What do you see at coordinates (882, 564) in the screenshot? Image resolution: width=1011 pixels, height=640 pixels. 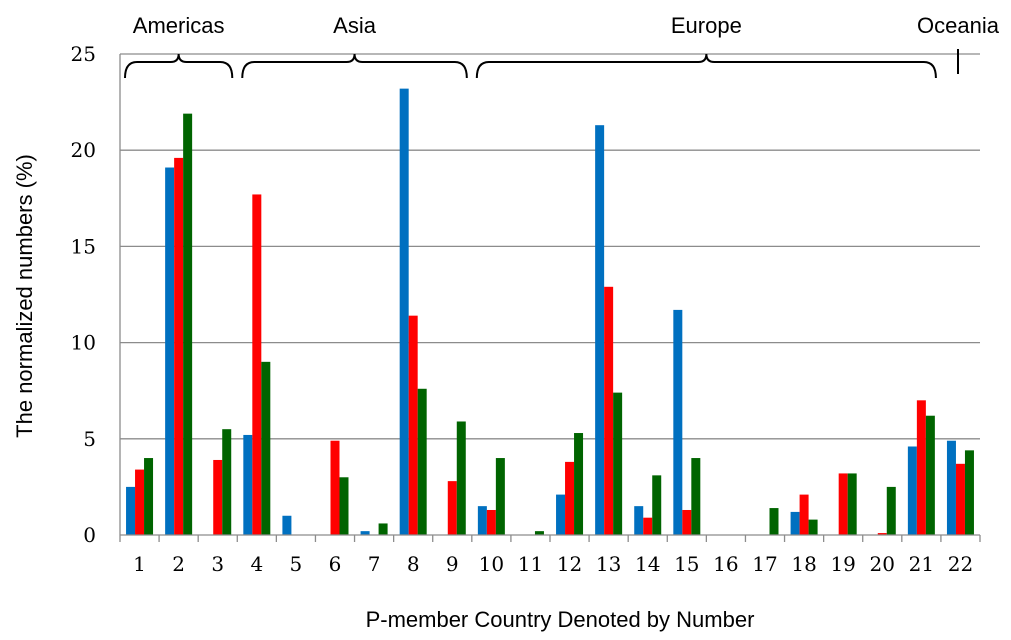 I see `x-tick-label: 20` at bounding box center [882, 564].